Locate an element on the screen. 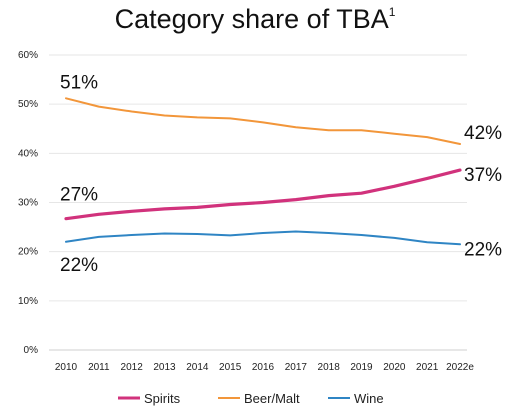  chart-title: Category share of TBA1 is located at coordinates (255, 19).